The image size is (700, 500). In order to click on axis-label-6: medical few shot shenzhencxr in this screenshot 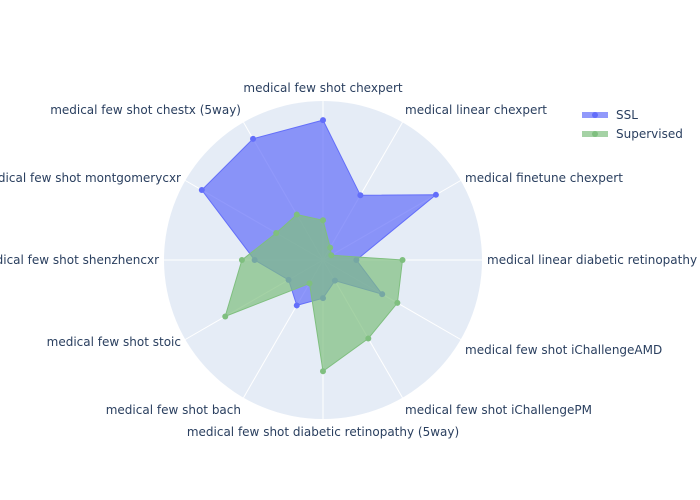, I will do `click(79, 260)`.